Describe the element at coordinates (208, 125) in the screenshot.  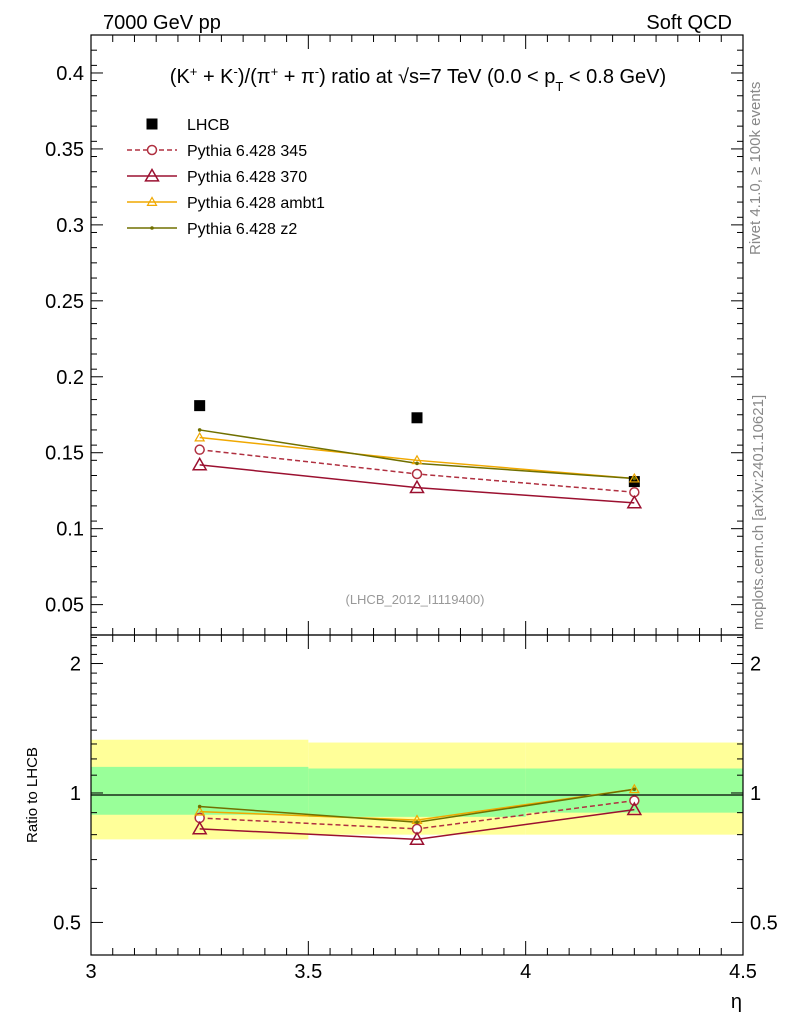
I see `legend-label-data: LHCB` at that location.